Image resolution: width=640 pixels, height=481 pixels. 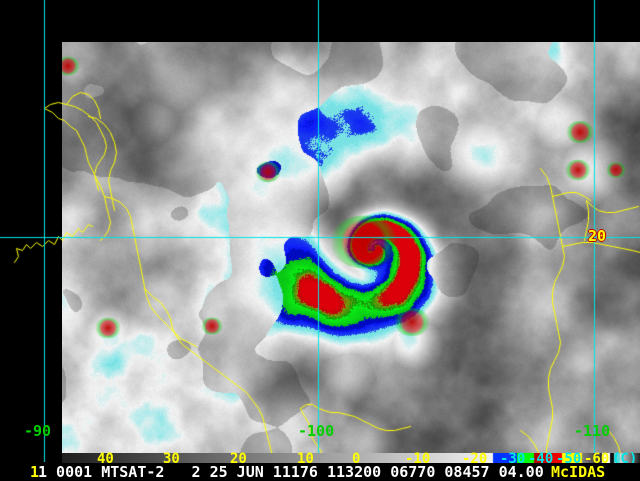 I want to click on color-bar-tick-0: 0, so click(x=356, y=459).